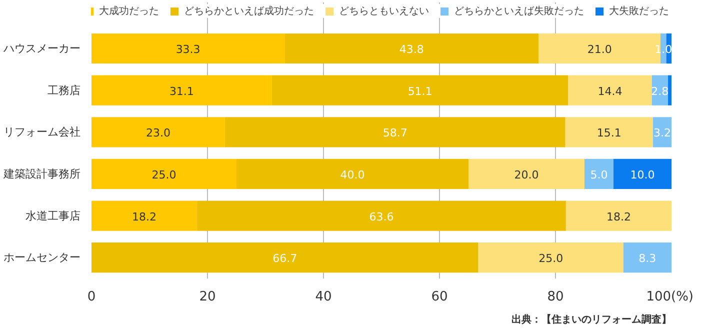  I want to click on legend-label: どちらかといえば成功だった, so click(249, 11).